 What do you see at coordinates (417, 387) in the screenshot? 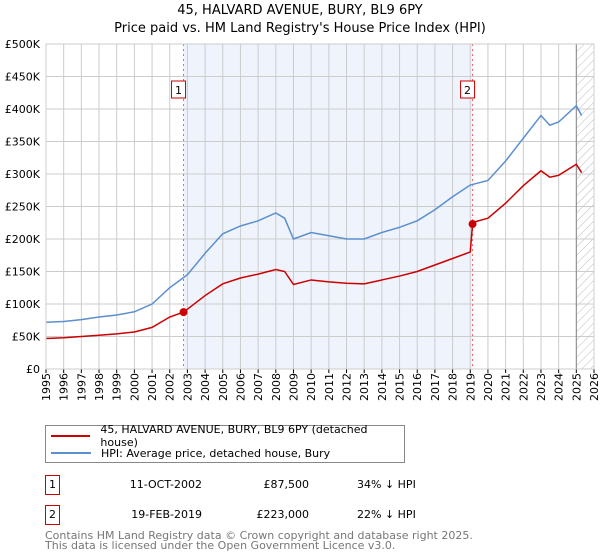
I see `x-tick-label: 2016` at bounding box center [417, 387].